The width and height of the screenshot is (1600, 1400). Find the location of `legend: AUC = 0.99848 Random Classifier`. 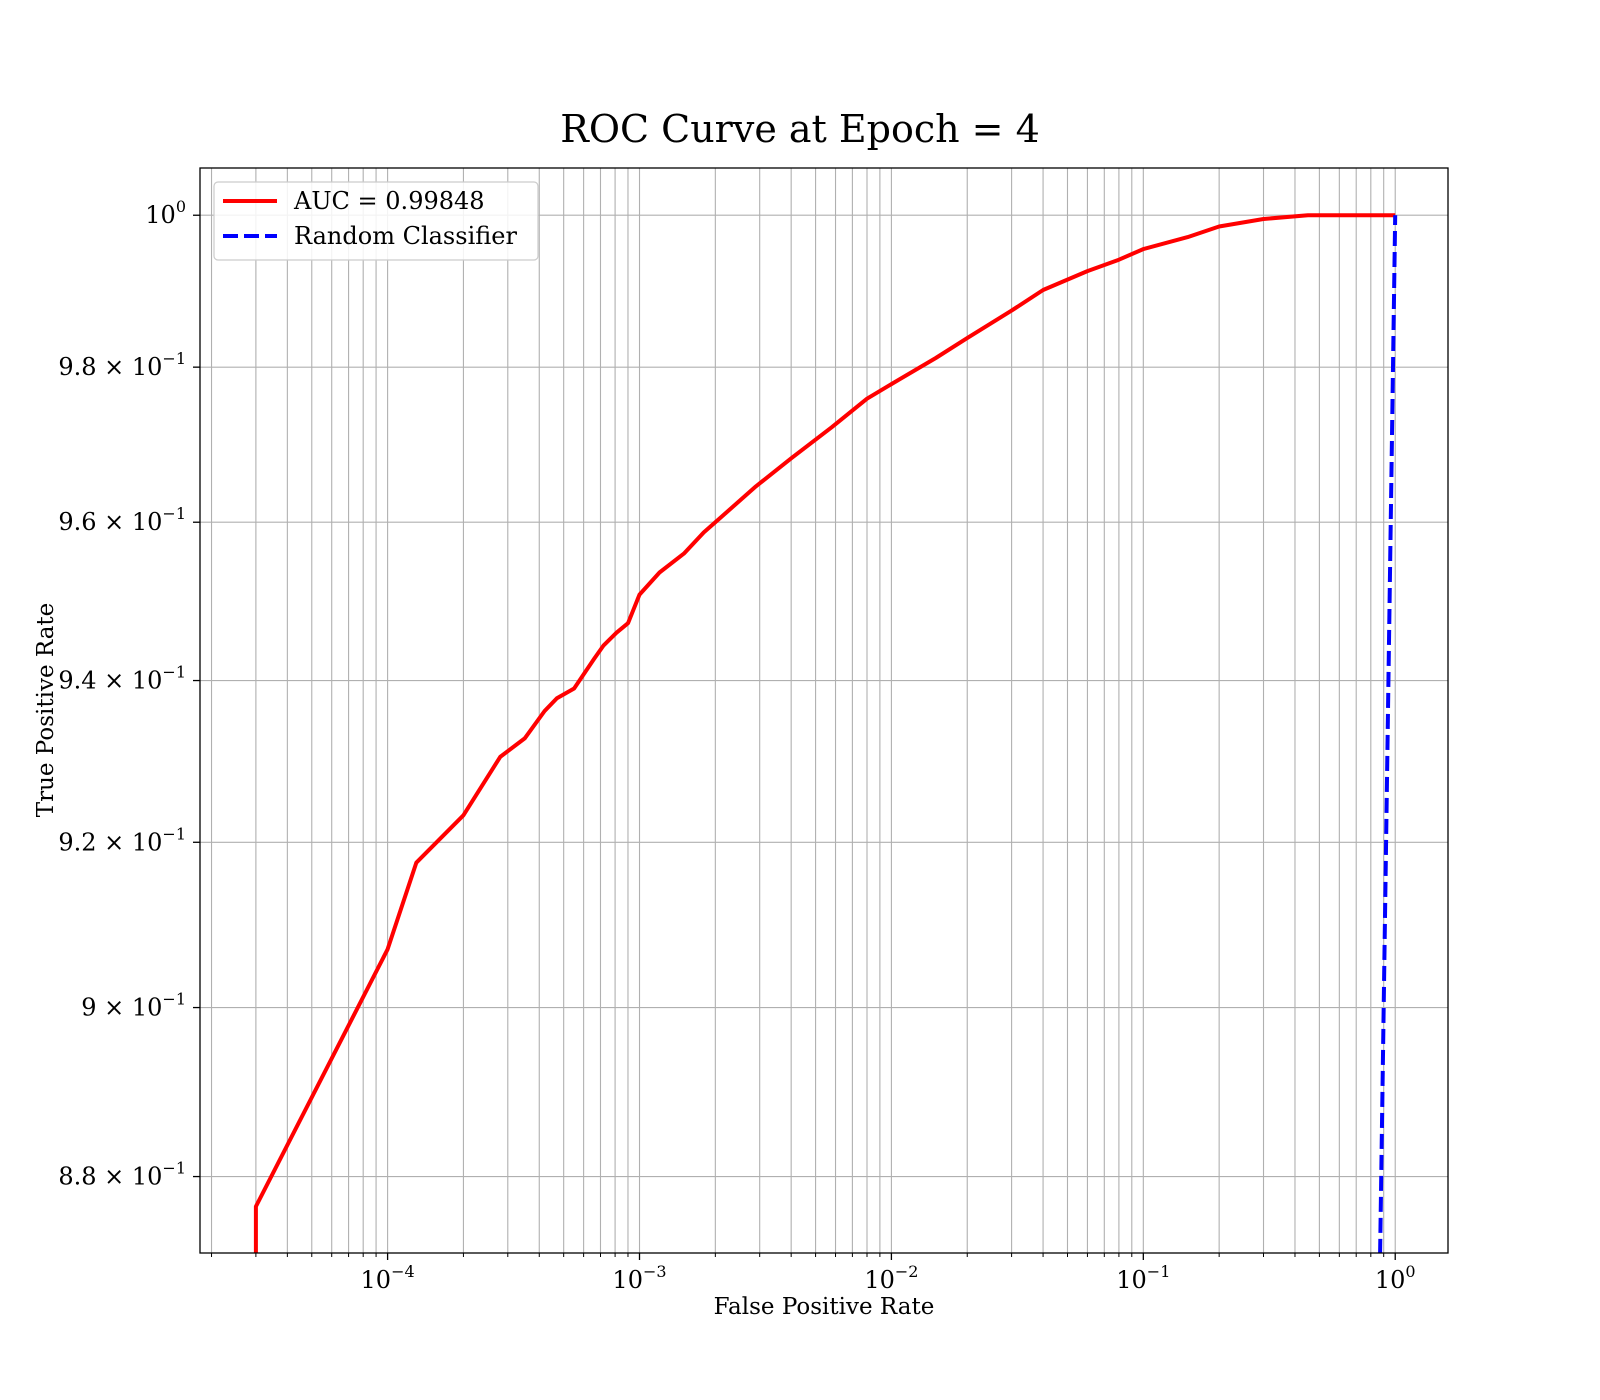

legend: AUC = 0.99848 Random Classifier is located at coordinates (376, 221).